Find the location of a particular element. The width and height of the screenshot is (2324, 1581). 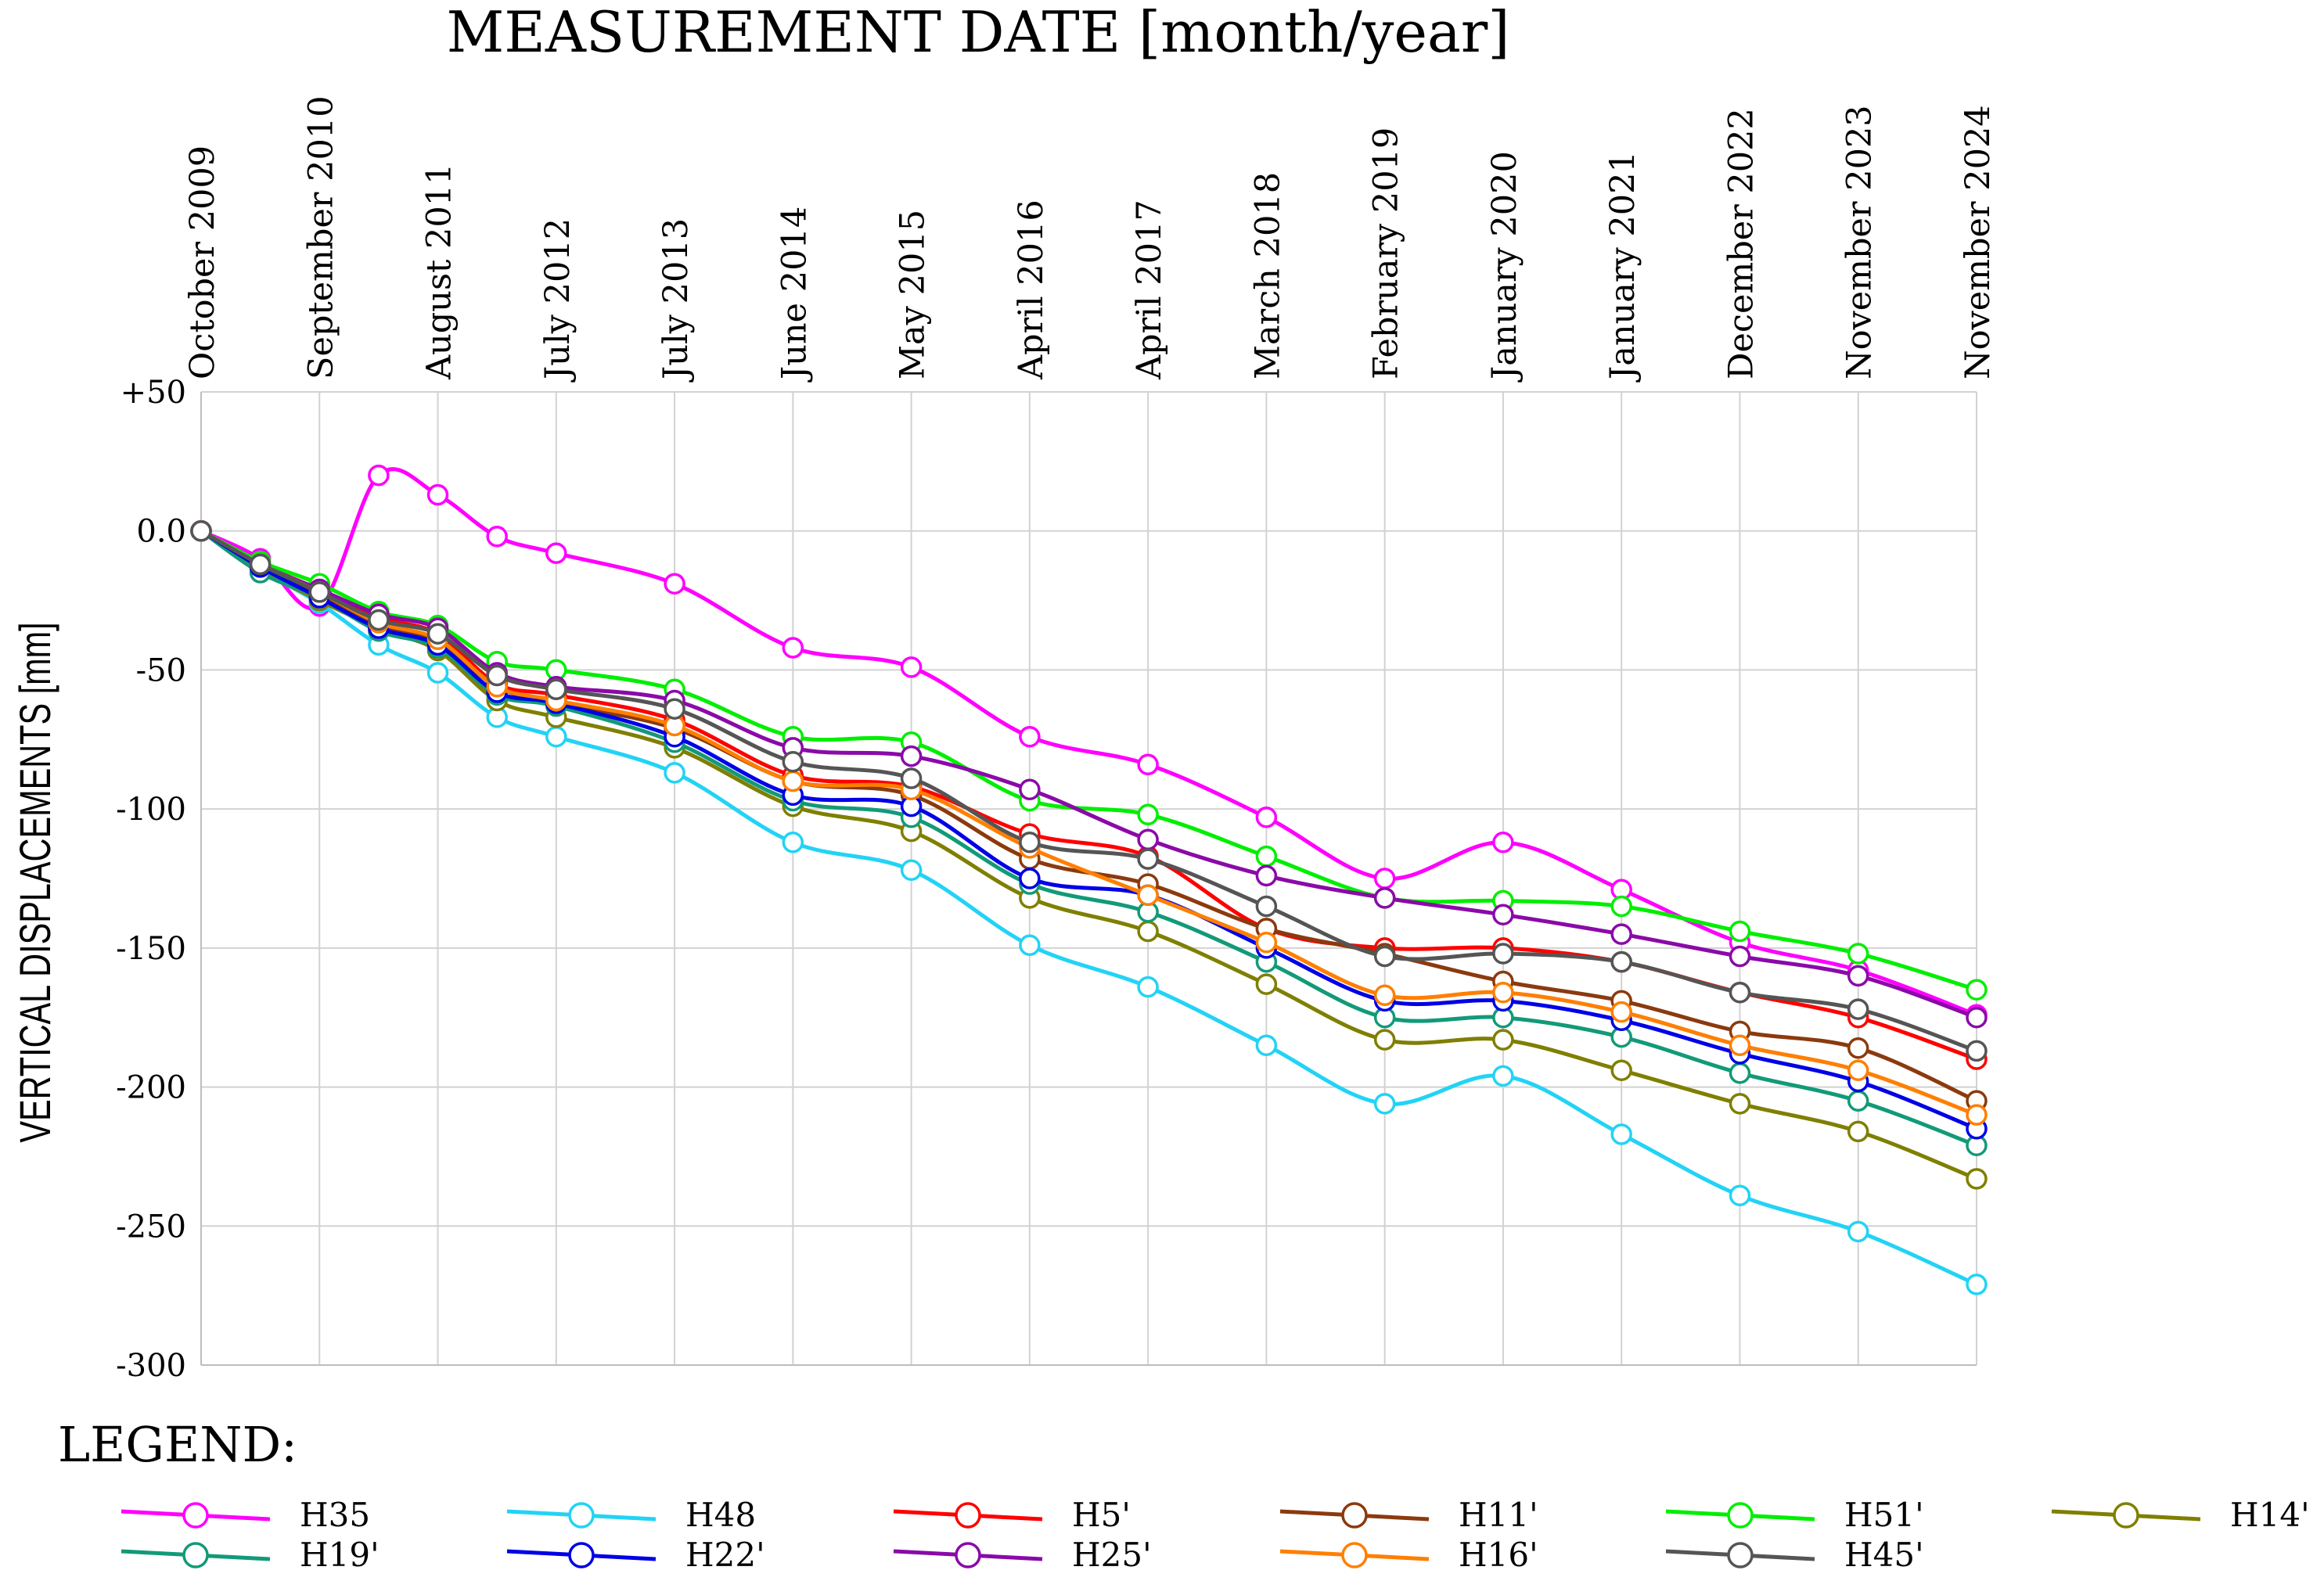

y-tick-label: -200 is located at coordinates (151, 1088).